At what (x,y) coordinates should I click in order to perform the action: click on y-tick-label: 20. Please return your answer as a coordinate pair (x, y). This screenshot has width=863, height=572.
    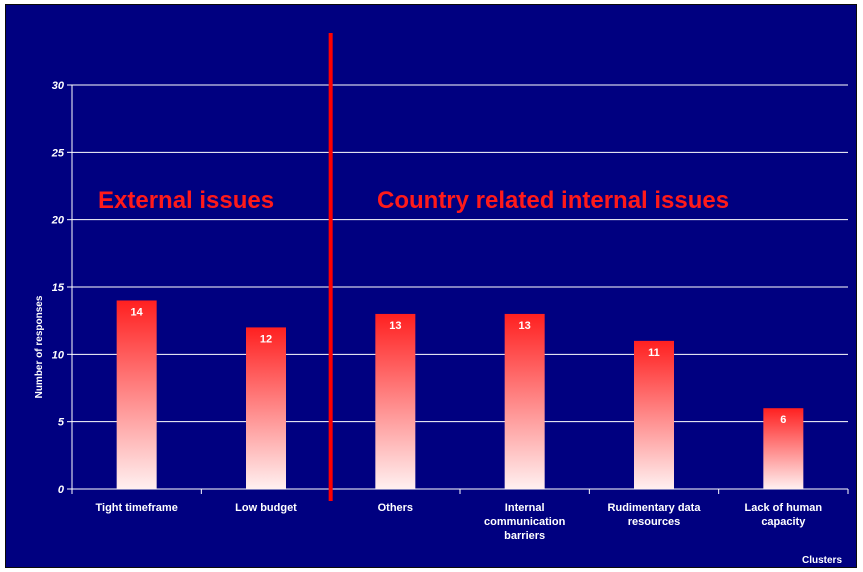
    Looking at the image, I should click on (58, 221).